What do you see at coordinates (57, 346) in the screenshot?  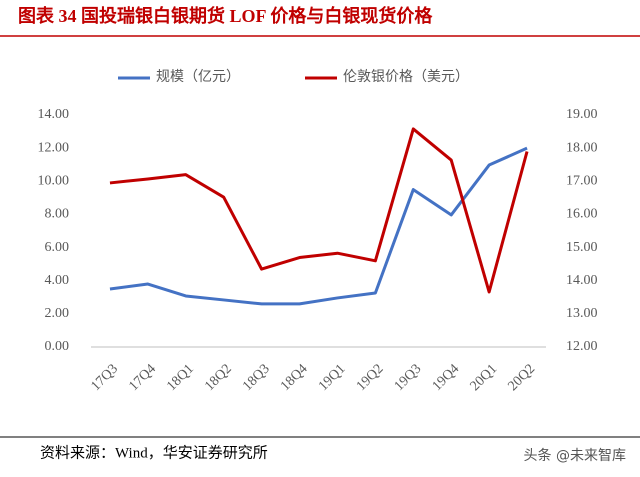 I see `y-tick-label: 0.00` at bounding box center [57, 346].